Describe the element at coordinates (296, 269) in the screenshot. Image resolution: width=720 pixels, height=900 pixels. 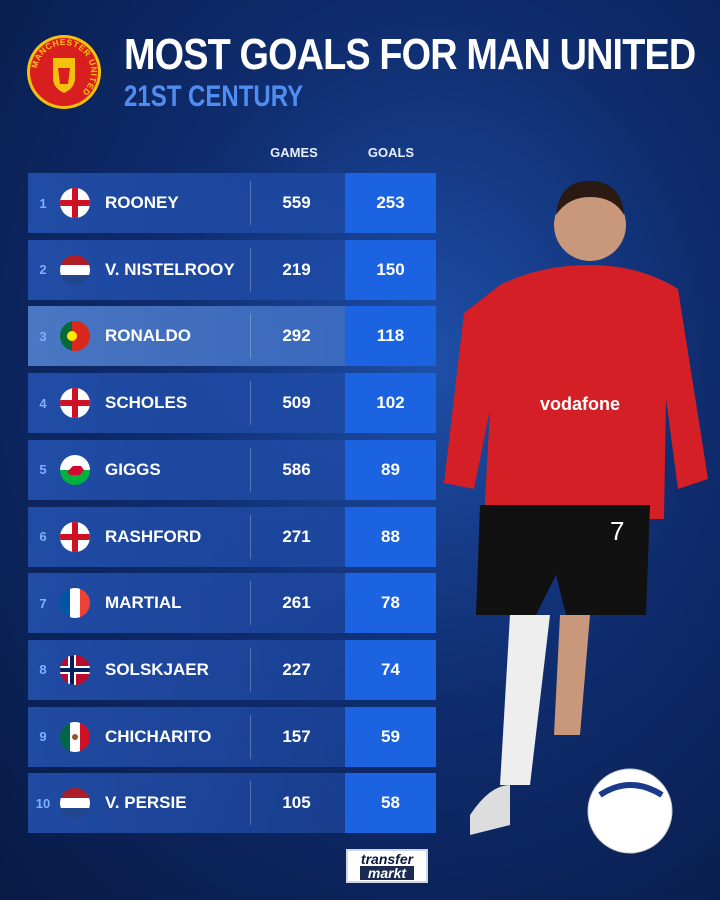
I see `games-value: 219` at that location.